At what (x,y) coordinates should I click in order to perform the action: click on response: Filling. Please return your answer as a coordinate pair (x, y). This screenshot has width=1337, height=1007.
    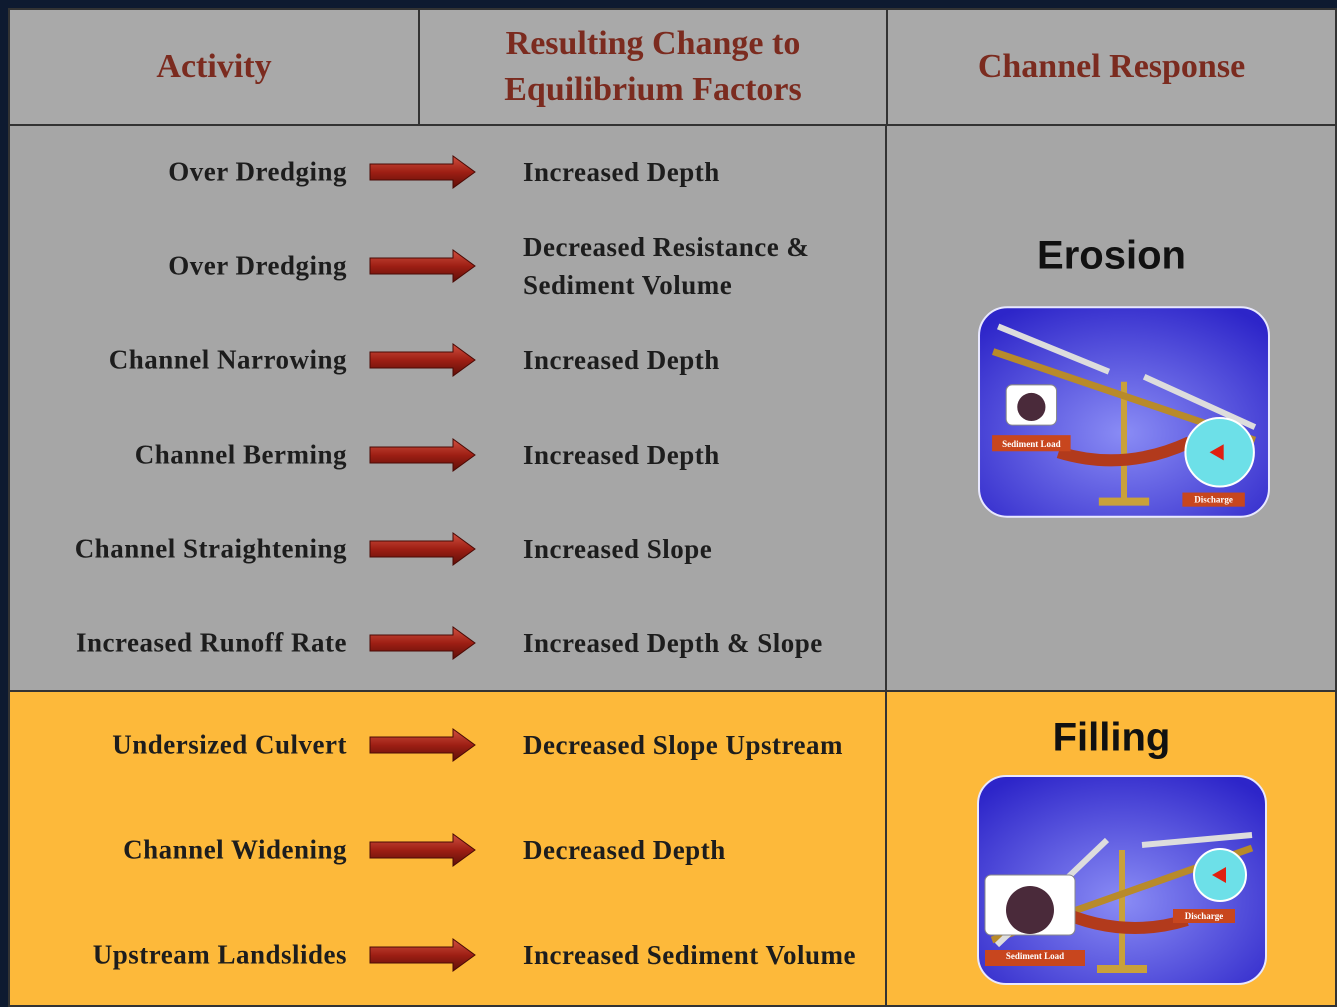
    Looking at the image, I should click on (1111, 737).